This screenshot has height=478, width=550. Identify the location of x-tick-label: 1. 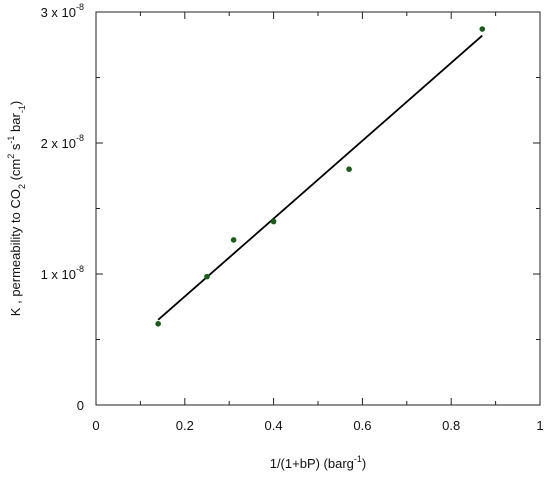
(539, 425).